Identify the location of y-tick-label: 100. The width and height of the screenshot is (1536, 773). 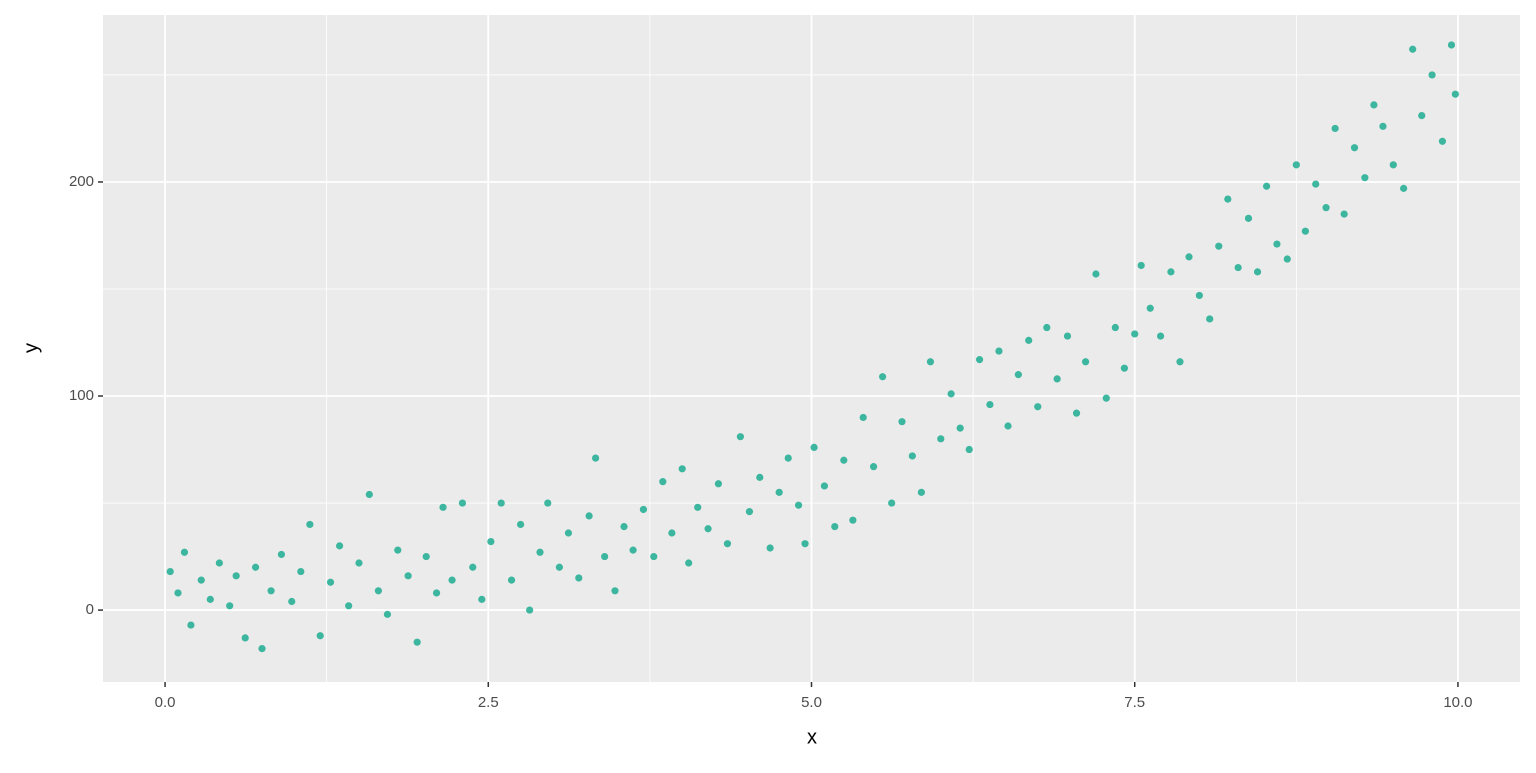
(81, 395).